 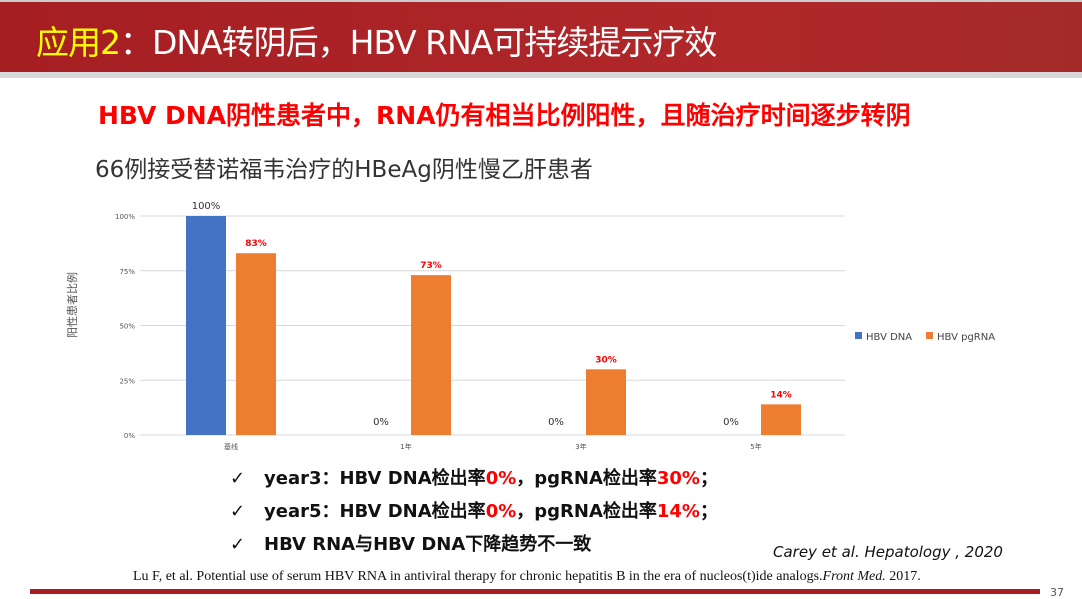 I want to click on y-tick-label: 25%, so click(x=127, y=381).